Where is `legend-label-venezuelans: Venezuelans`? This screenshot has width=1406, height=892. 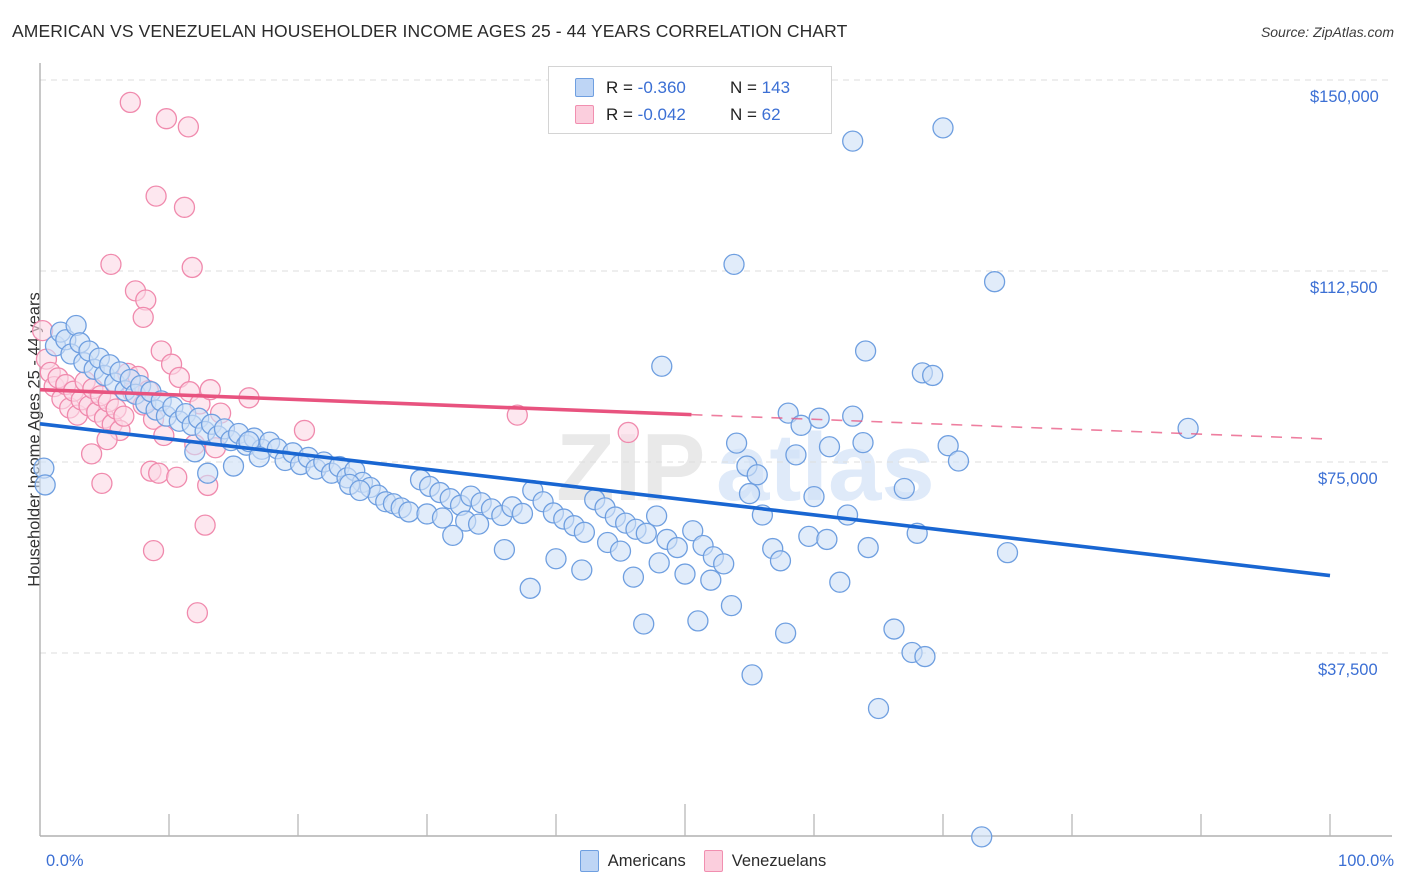 legend-label-venezuelans: Venezuelans is located at coordinates (779, 860).